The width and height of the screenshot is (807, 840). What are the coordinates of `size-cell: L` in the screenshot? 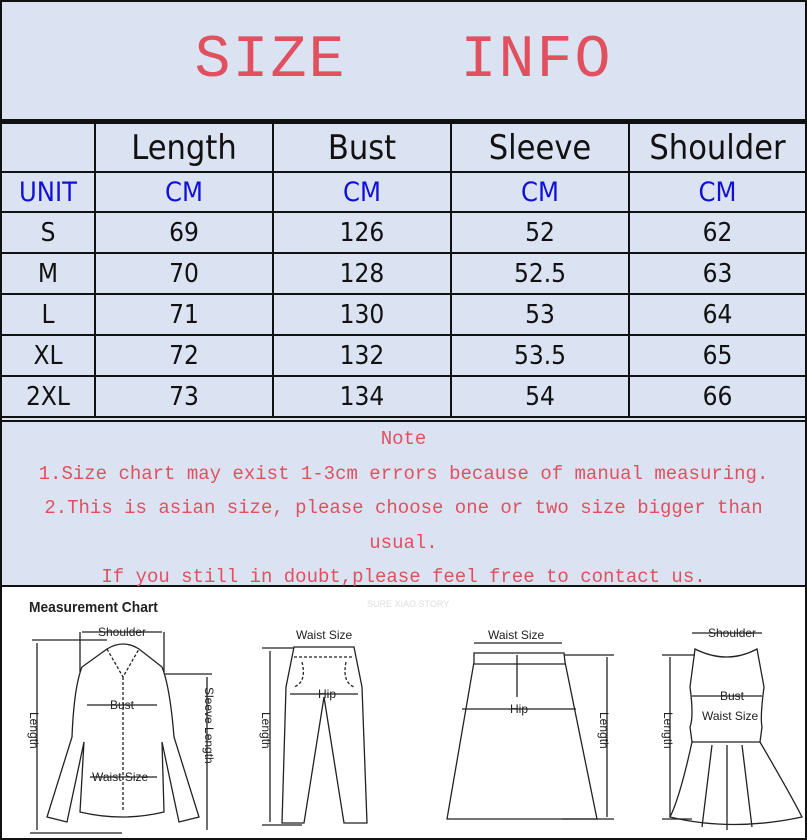 It's located at (49, 314).